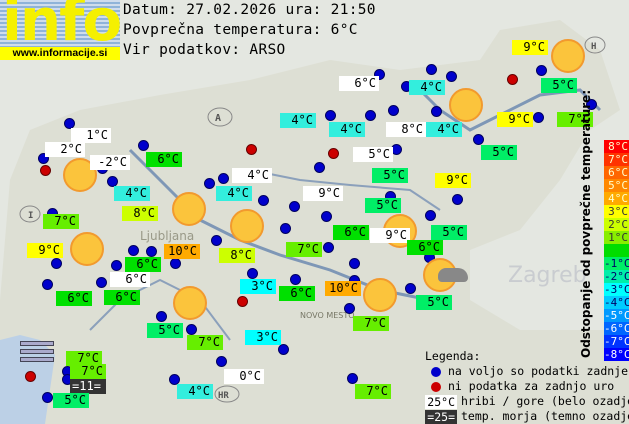 This screenshot has height=424, width=629. I want to click on legend-sea: temp. morja (temno ozadje), so click(545, 416).